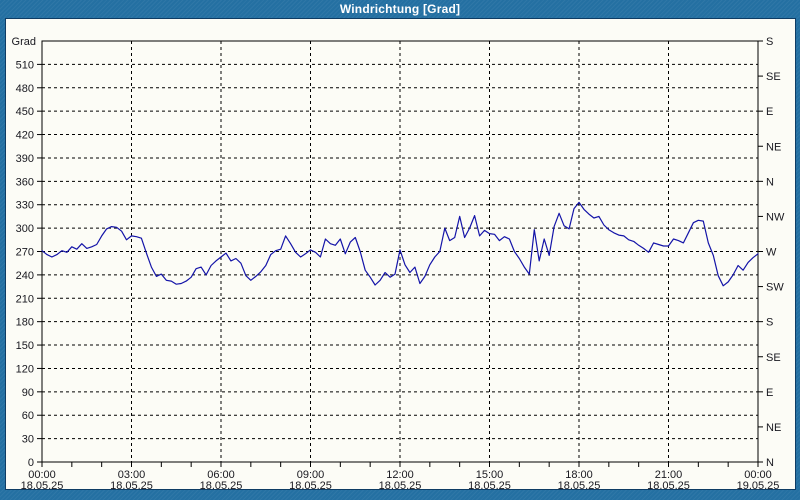  I want to click on y-axis-tick-label: 330, so click(25, 206).